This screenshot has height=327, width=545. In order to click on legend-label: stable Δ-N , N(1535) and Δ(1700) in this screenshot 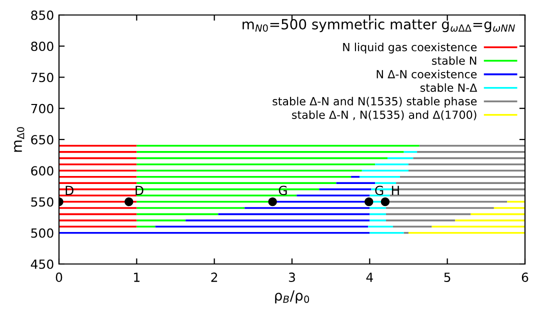, I will do `click(384, 115)`.